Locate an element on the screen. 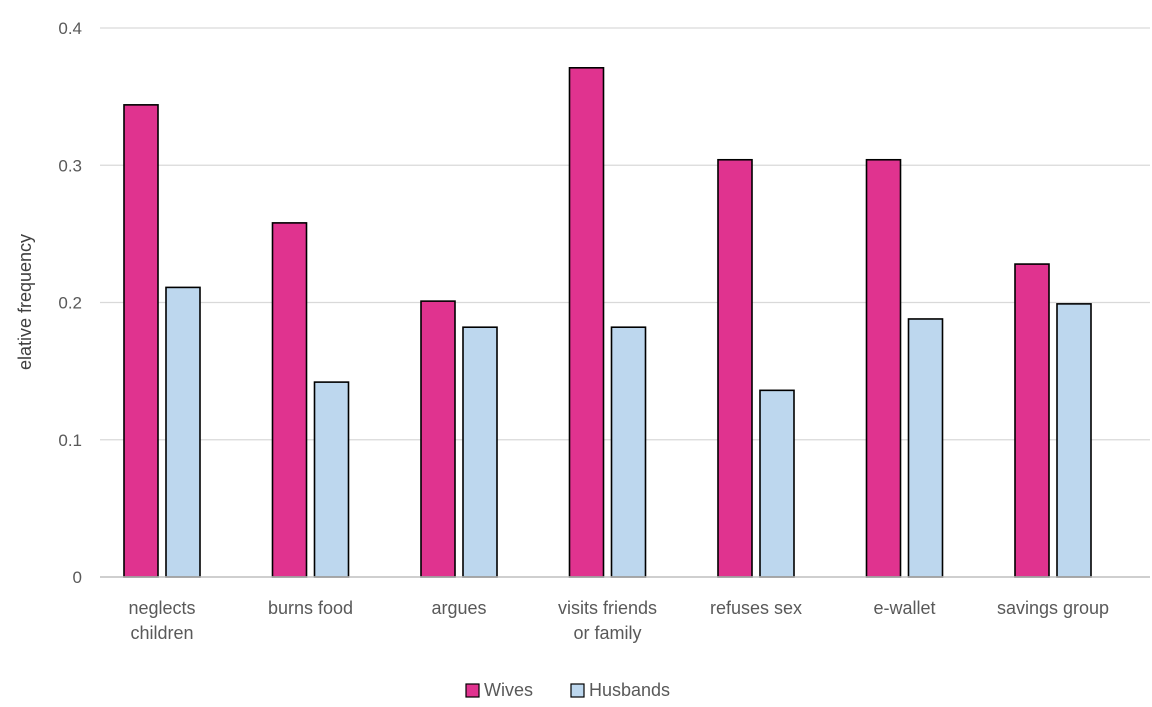  y-tick-label: 0.2 is located at coordinates (70, 303).